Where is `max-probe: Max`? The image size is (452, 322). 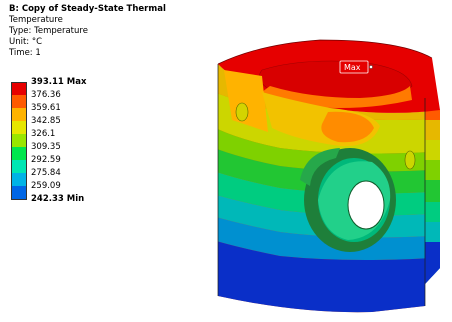 max-probe: Max is located at coordinates (356, 67).